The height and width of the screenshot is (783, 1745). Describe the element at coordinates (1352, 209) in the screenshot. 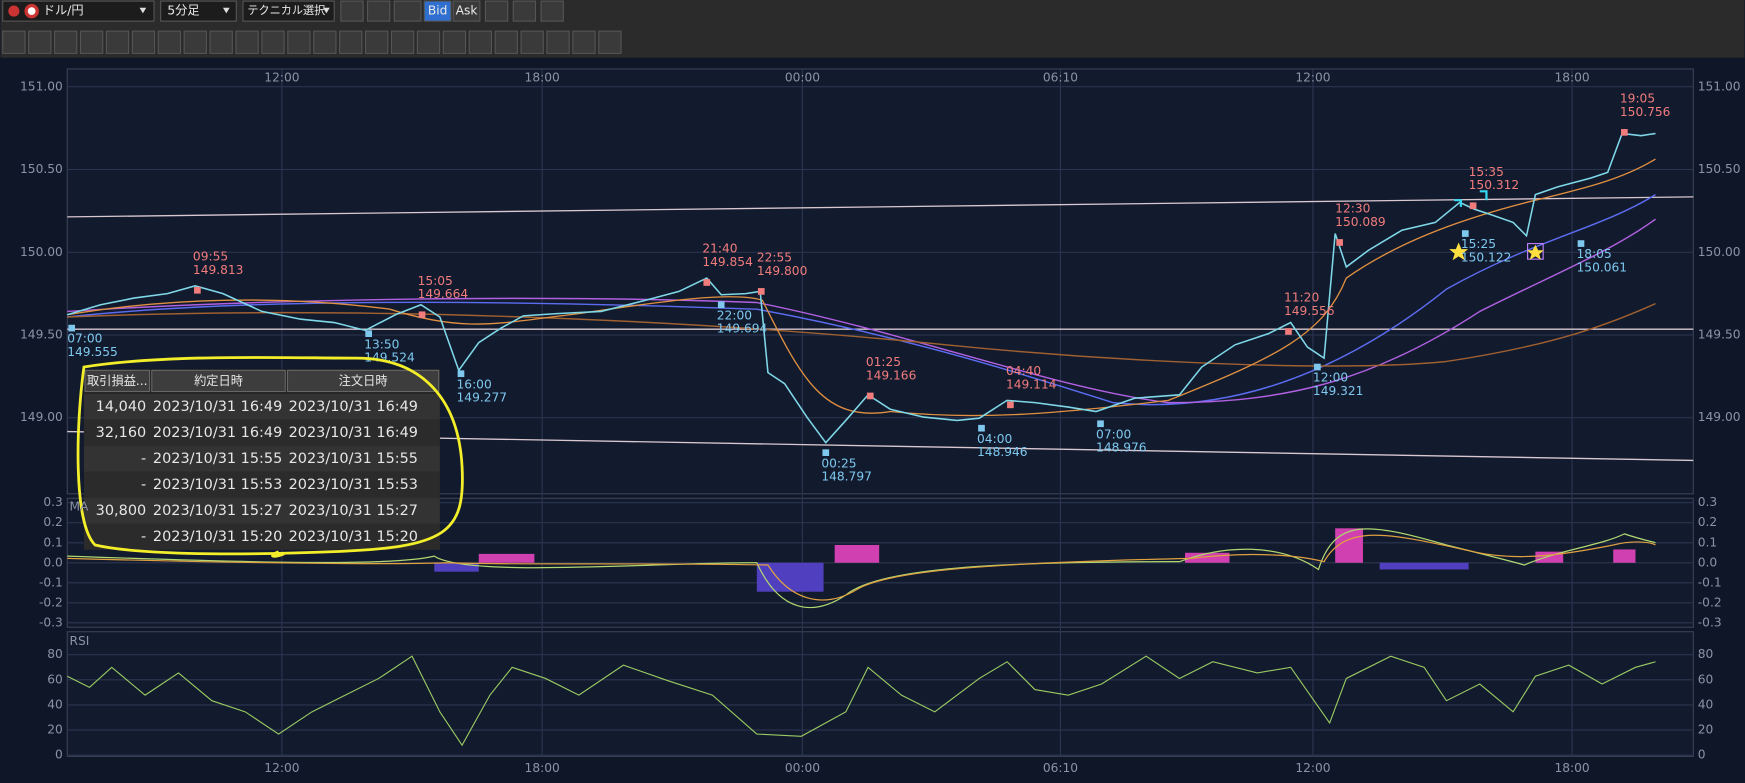

I see `annotation-time: 12:30` at that location.